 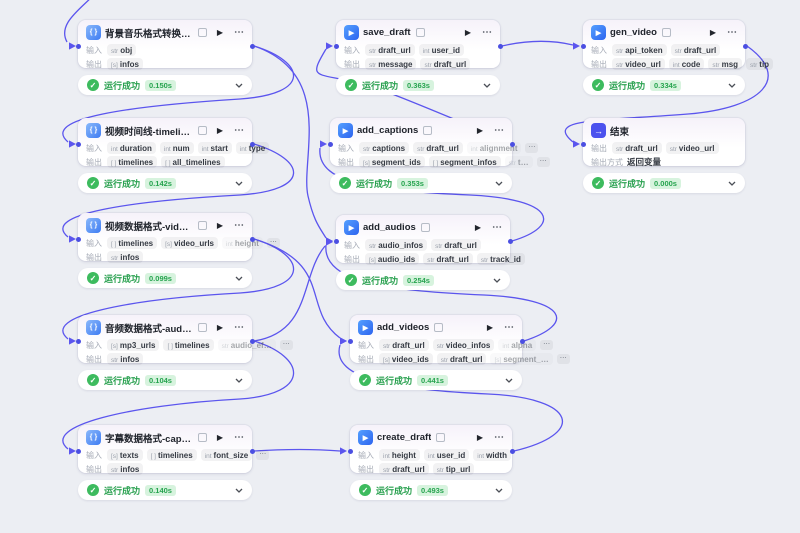 I want to click on status-bar-caption_infos: ✓ 运行成功 0.140s, so click(x=165, y=490).